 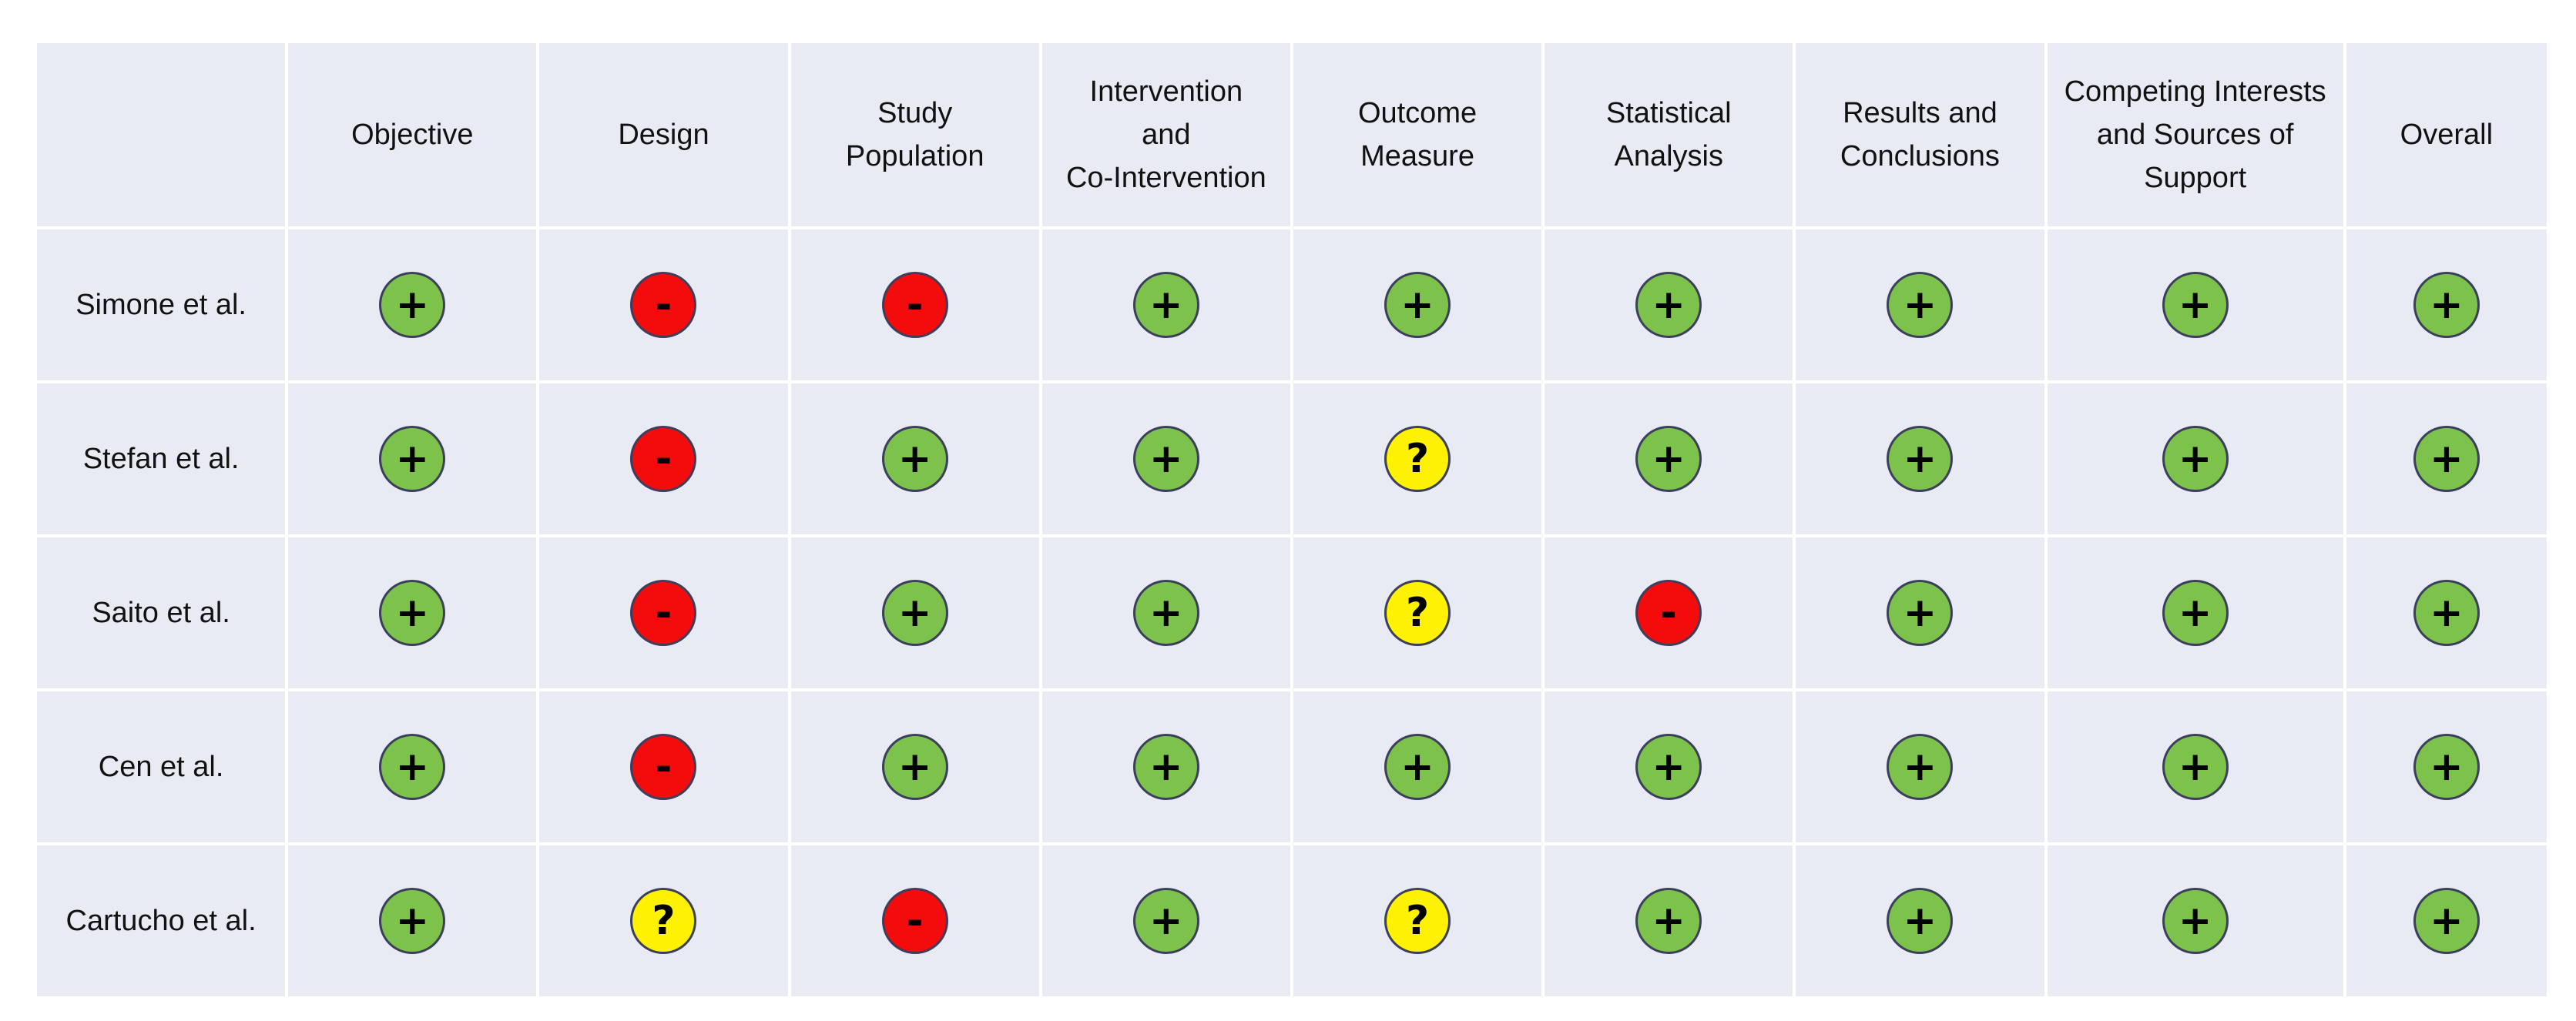 I want to click on table-row: Saito et al. + - + +? - + + +, so click(x=1292, y=612).